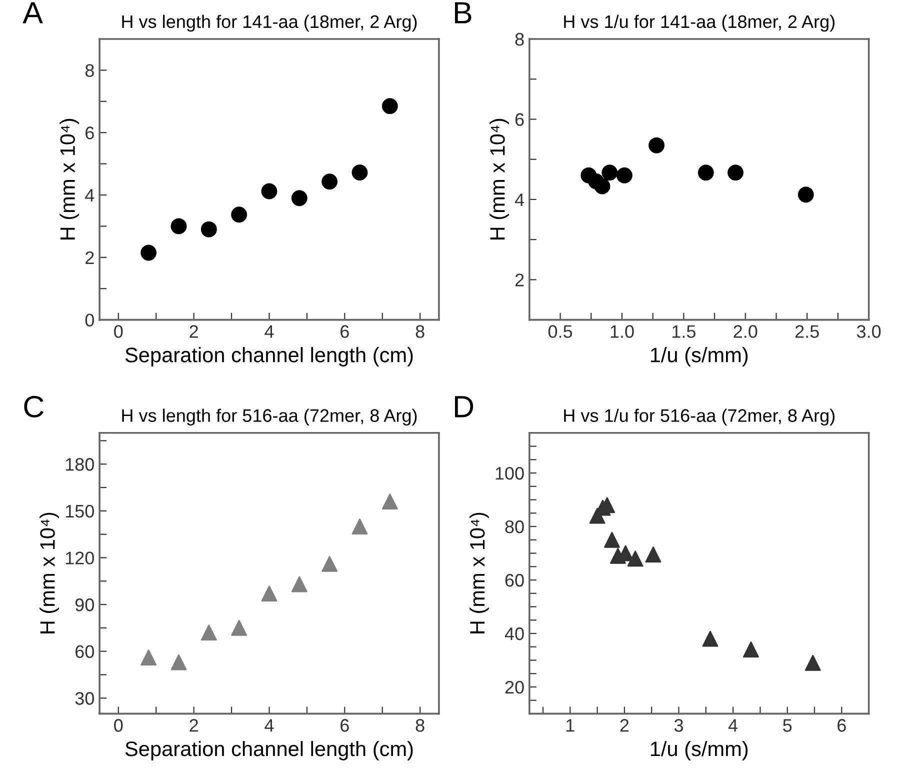 This screenshot has width=905, height=780. What do you see at coordinates (514, 633) in the screenshot?
I see `y-tick-label: 40` at bounding box center [514, 633].